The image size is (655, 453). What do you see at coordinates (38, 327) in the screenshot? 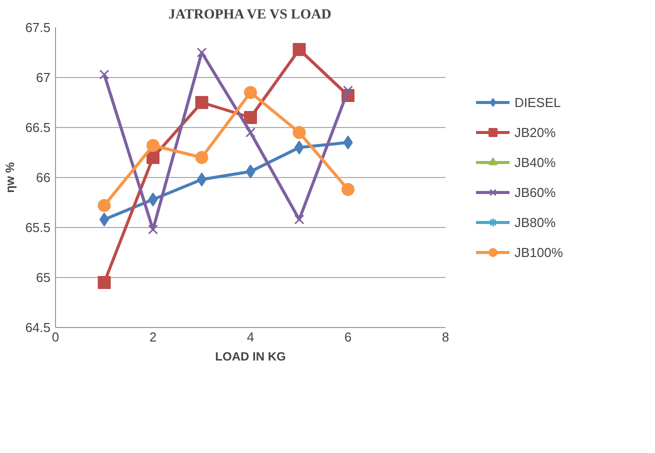
I see `y-tick-label: 64.5` at bounding box center [38, 327].